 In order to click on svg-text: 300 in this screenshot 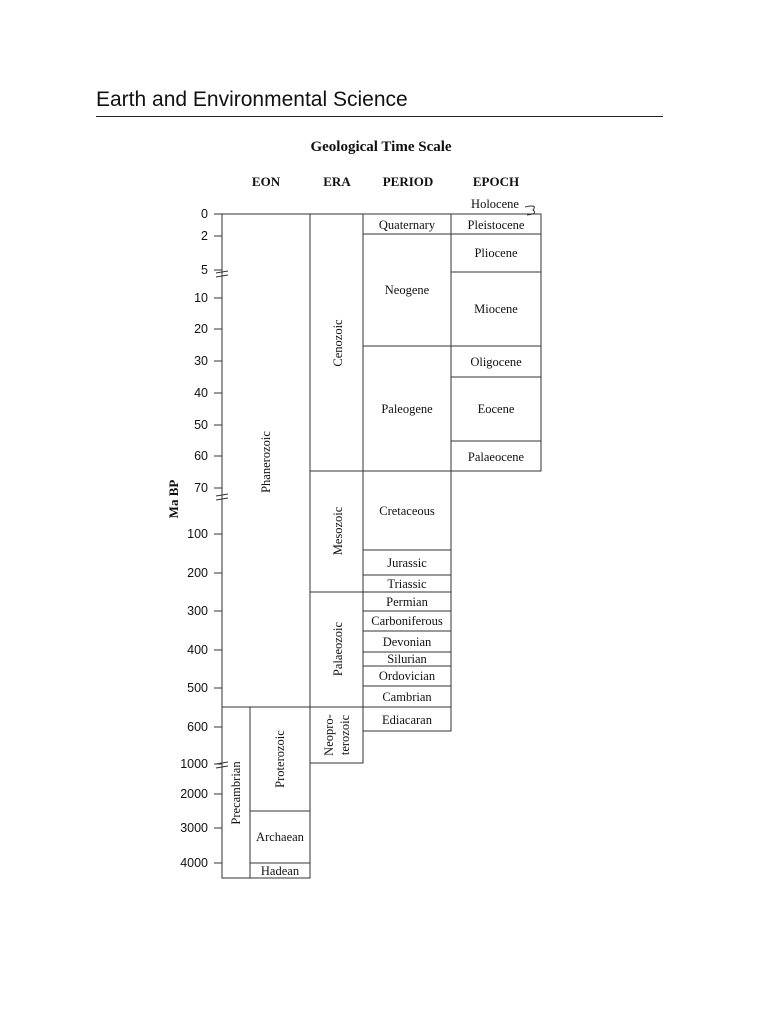, I will do `click(197, 611)`.